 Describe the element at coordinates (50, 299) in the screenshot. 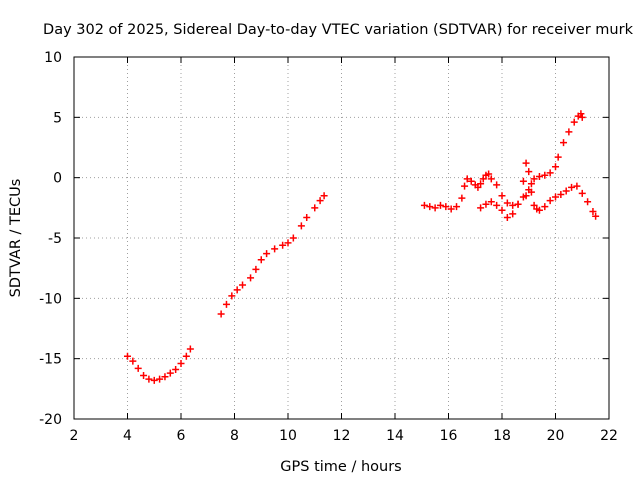

I see `y-tick-label: -10` at that location.